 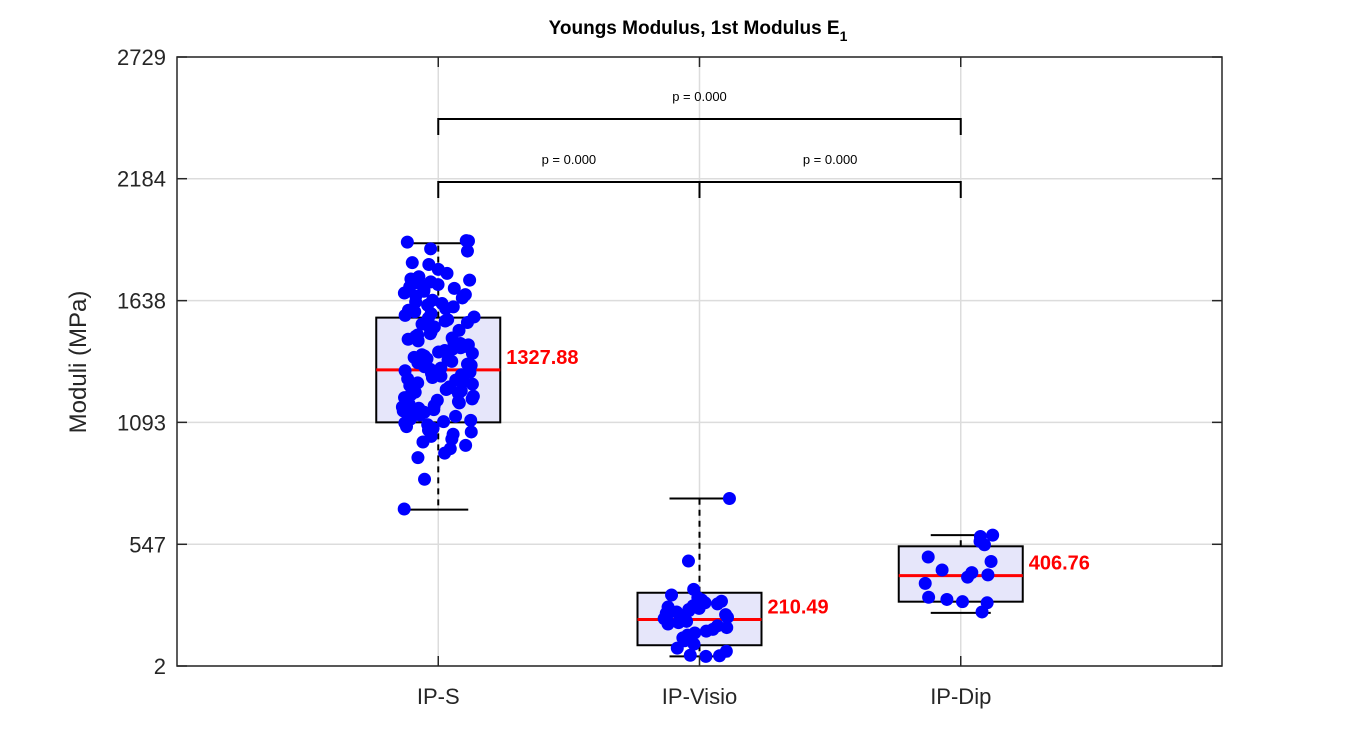 What do you see at coordinates (698, 31) in the screenshot?
I see `chart-title: Youngs Modulus, 1st Modulus E1` at bounding box center [698, 31].